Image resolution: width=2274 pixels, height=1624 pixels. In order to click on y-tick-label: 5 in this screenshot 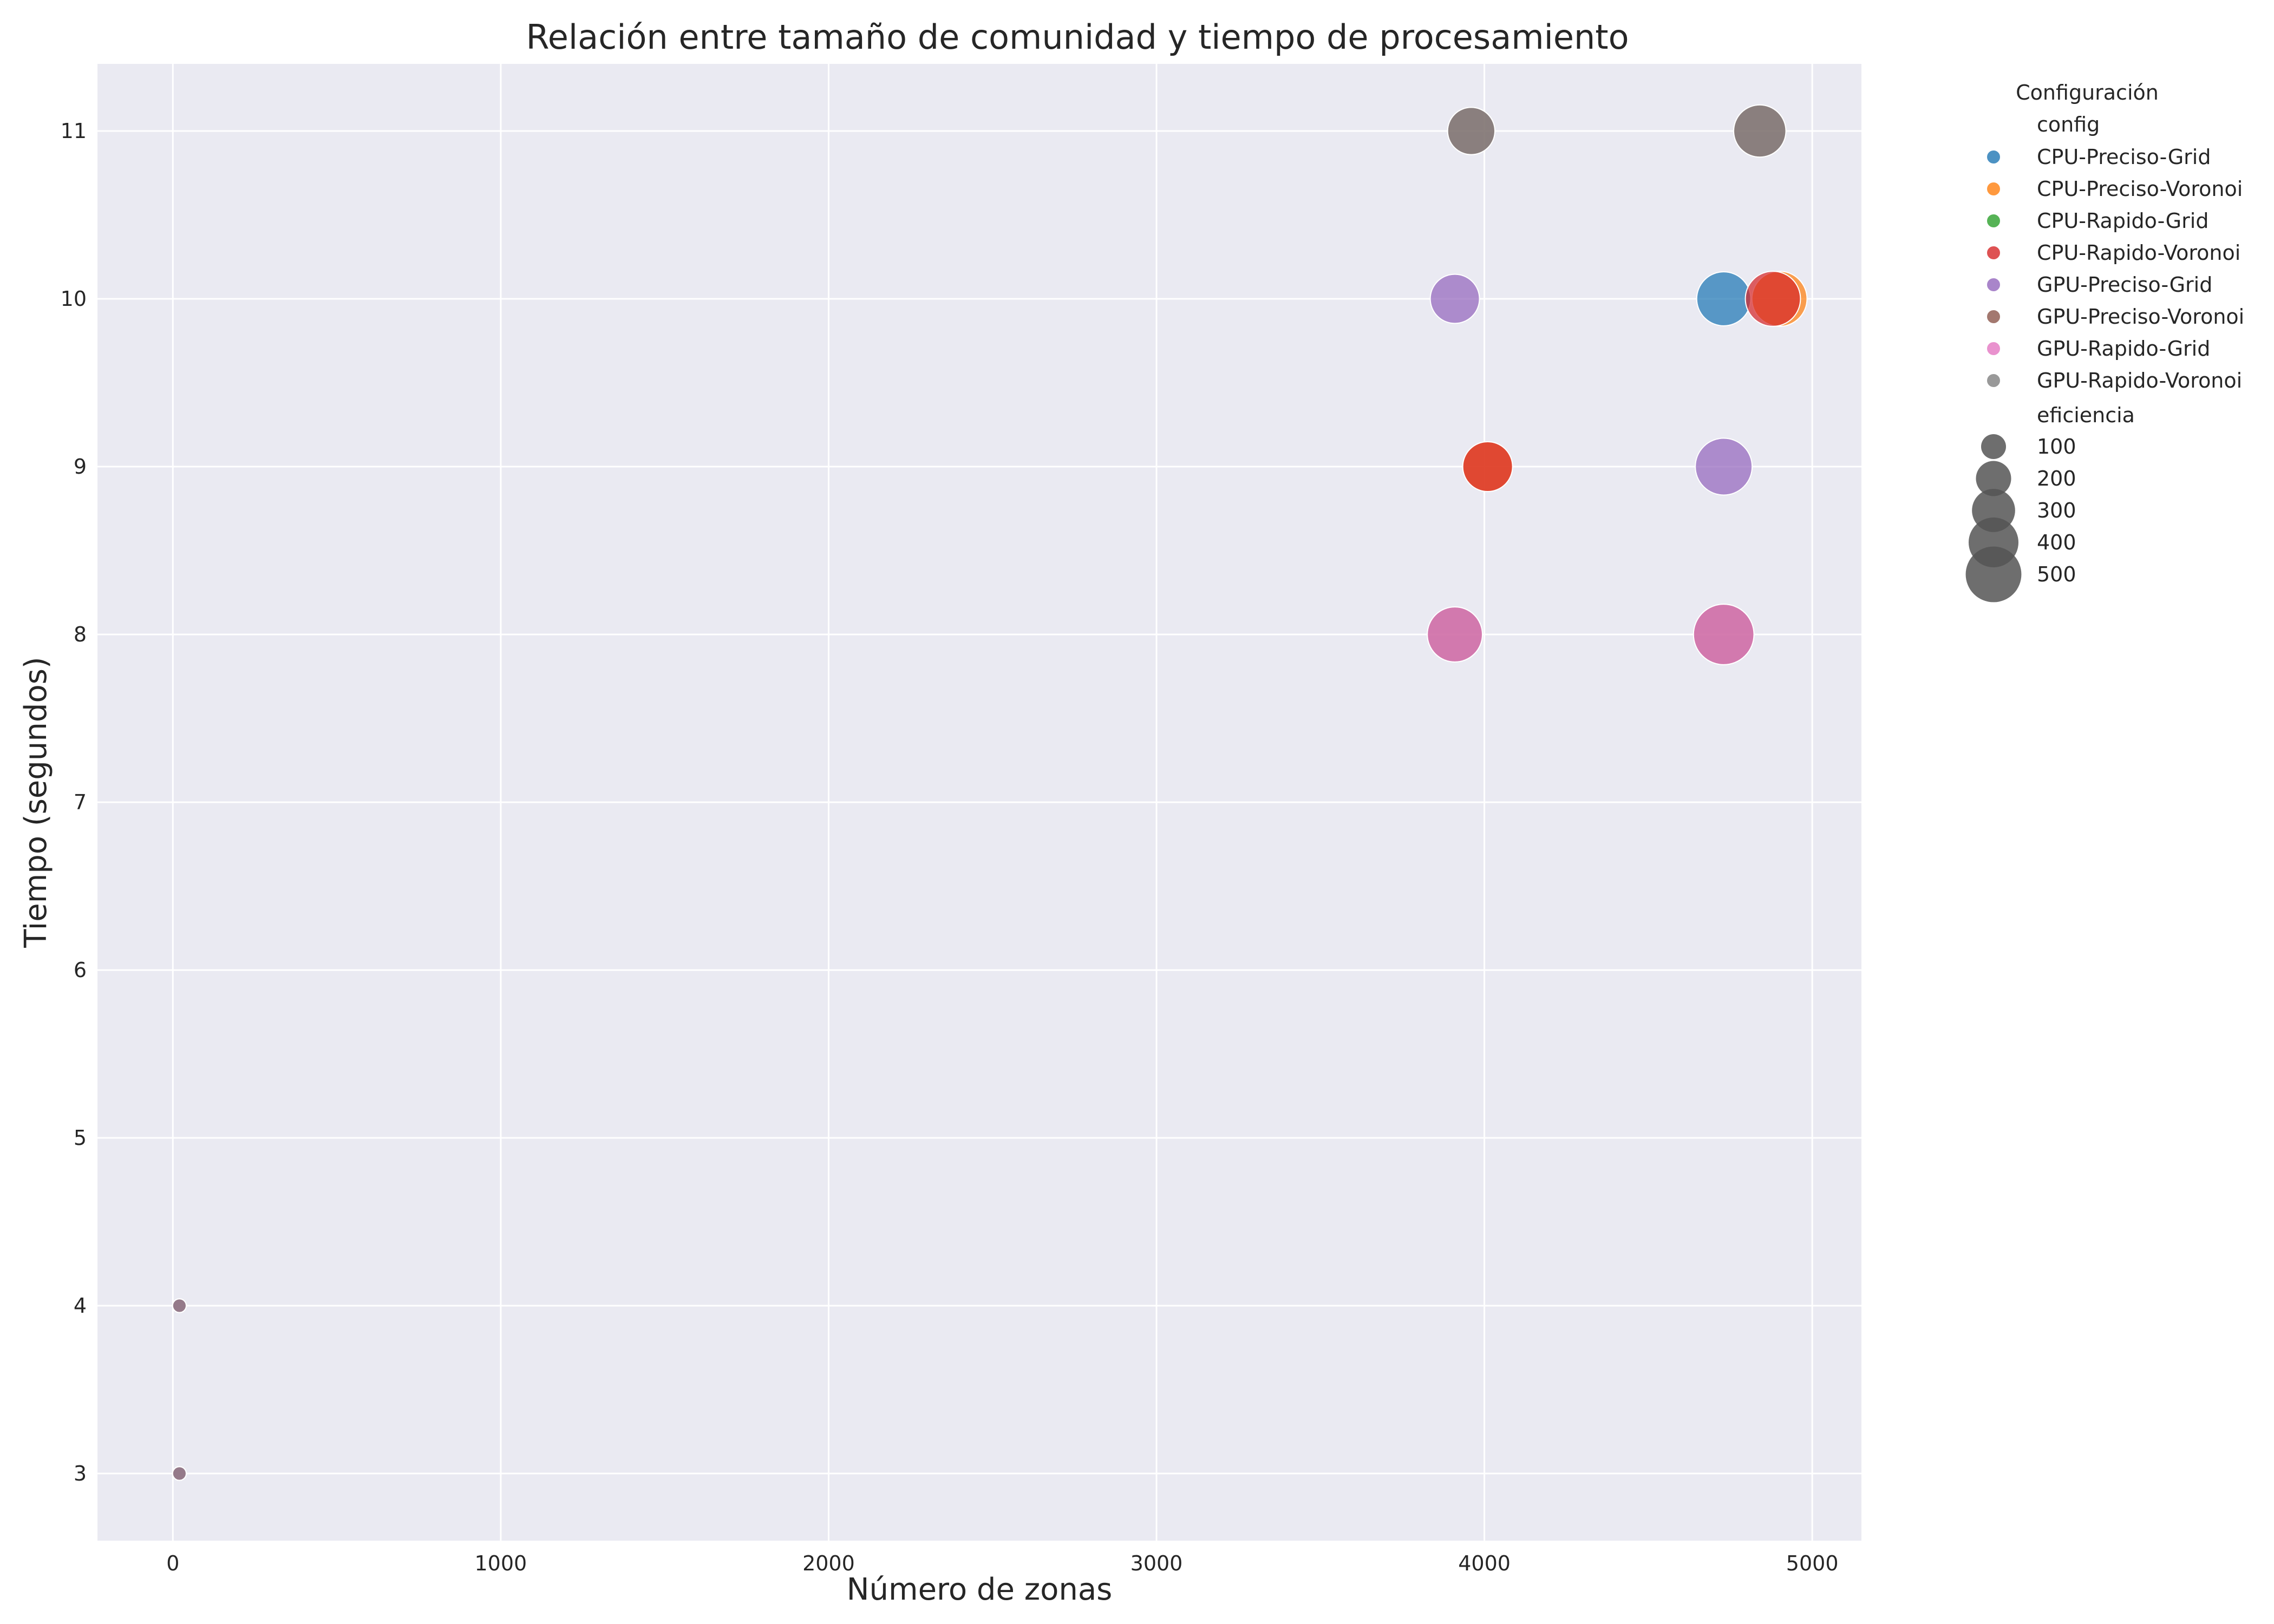, I will do `click(80, 1138)`.